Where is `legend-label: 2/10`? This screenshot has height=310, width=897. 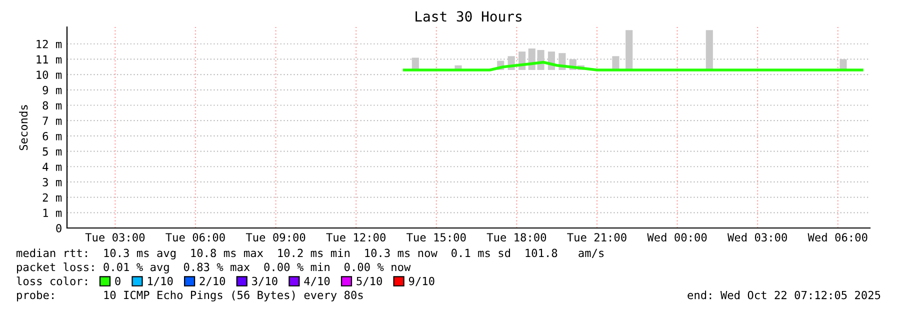 legend-label: 2/10 is located at coordinates (213, 281).